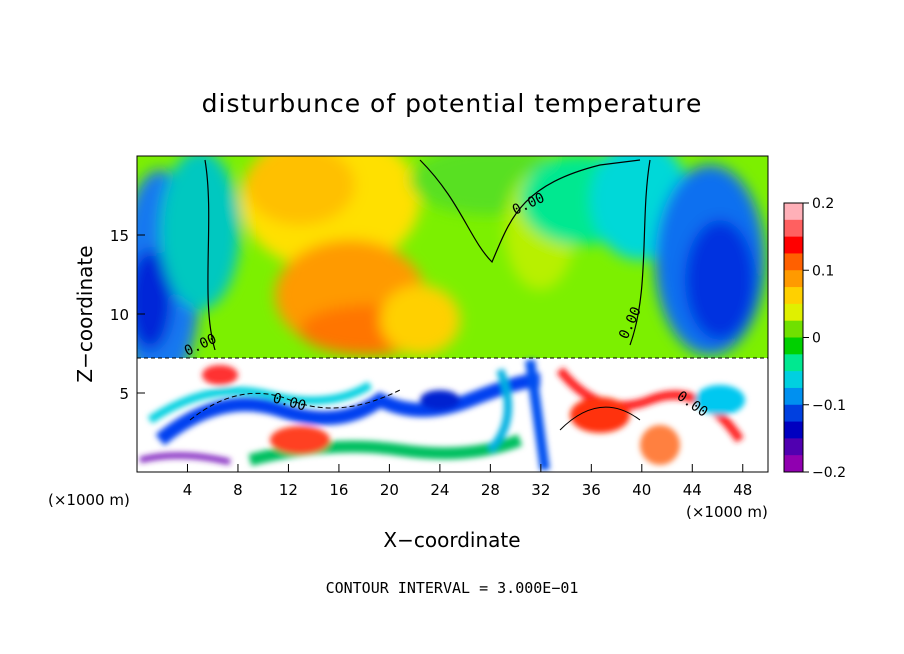  Describe the element at coordinates (124, 394) in the screenshot. I see `y-tick-label: 5` at that location.